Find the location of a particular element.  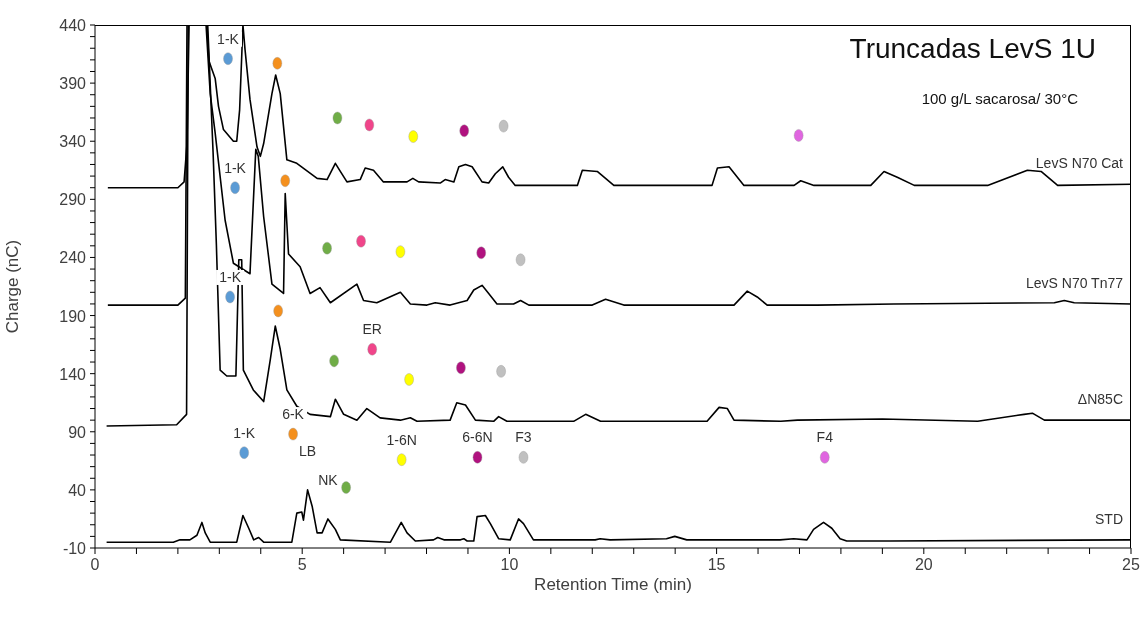

y-tick-label: 140 is located at coordinates (73, 374).